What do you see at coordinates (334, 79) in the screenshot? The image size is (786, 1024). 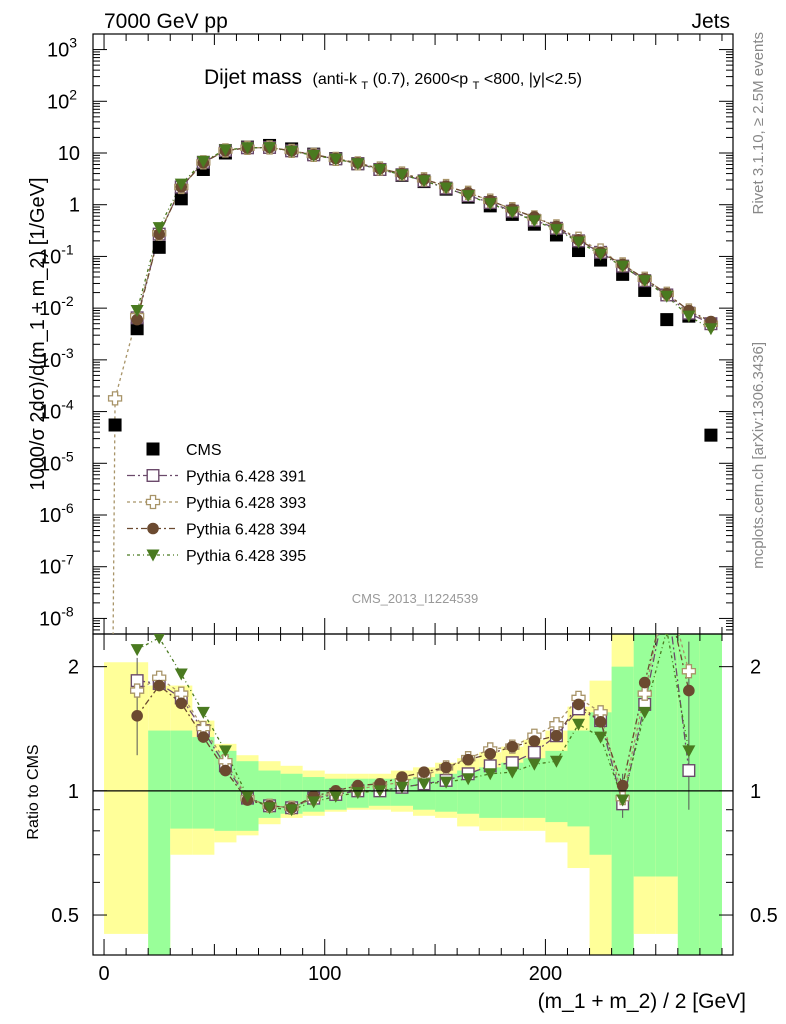 I see `title-cut-a: (anti-k` at bounding box center [334, 79].